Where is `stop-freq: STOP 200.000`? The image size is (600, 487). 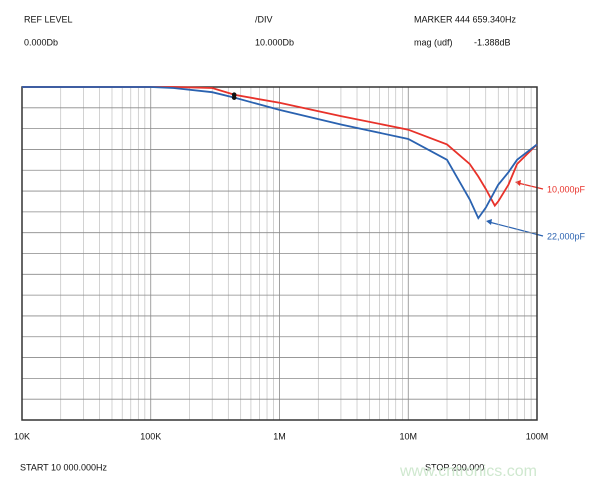
stop-freq: STOP 200.000 is located at coordinates (454, 467).